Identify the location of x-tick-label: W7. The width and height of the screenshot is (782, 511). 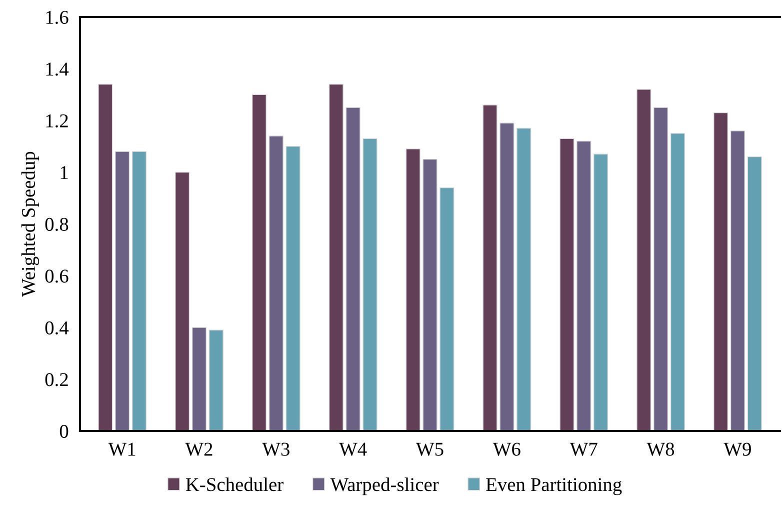
(584, 449).